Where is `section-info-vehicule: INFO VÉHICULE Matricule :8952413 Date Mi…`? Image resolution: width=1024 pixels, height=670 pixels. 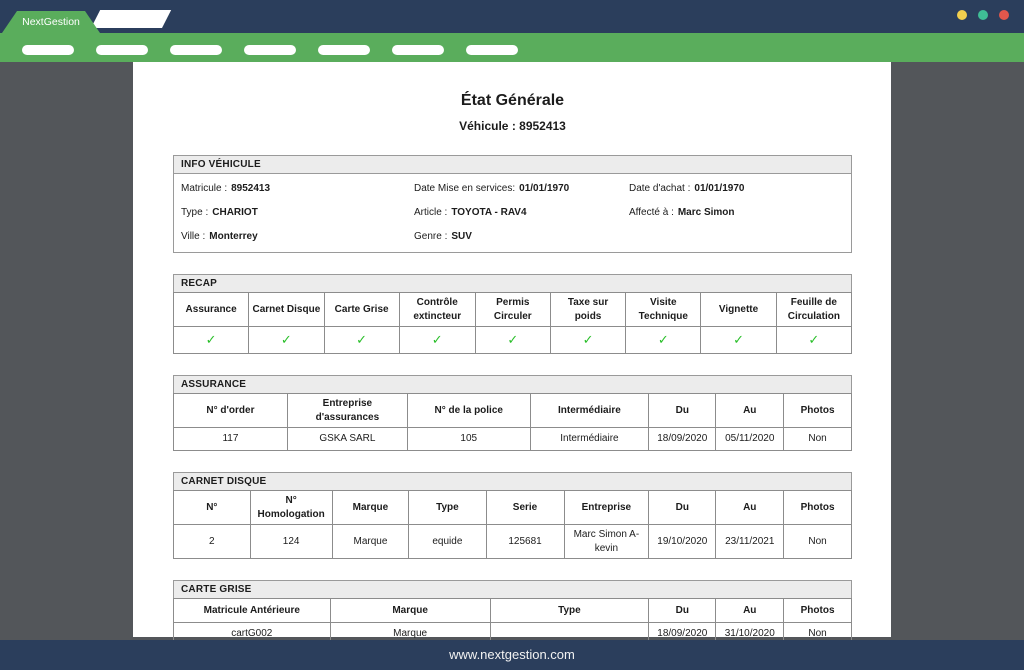
section-info-vehicule: INFO VÉHICULE Matricule :8952413 Date Mi… is located at coordinates (512, 204).